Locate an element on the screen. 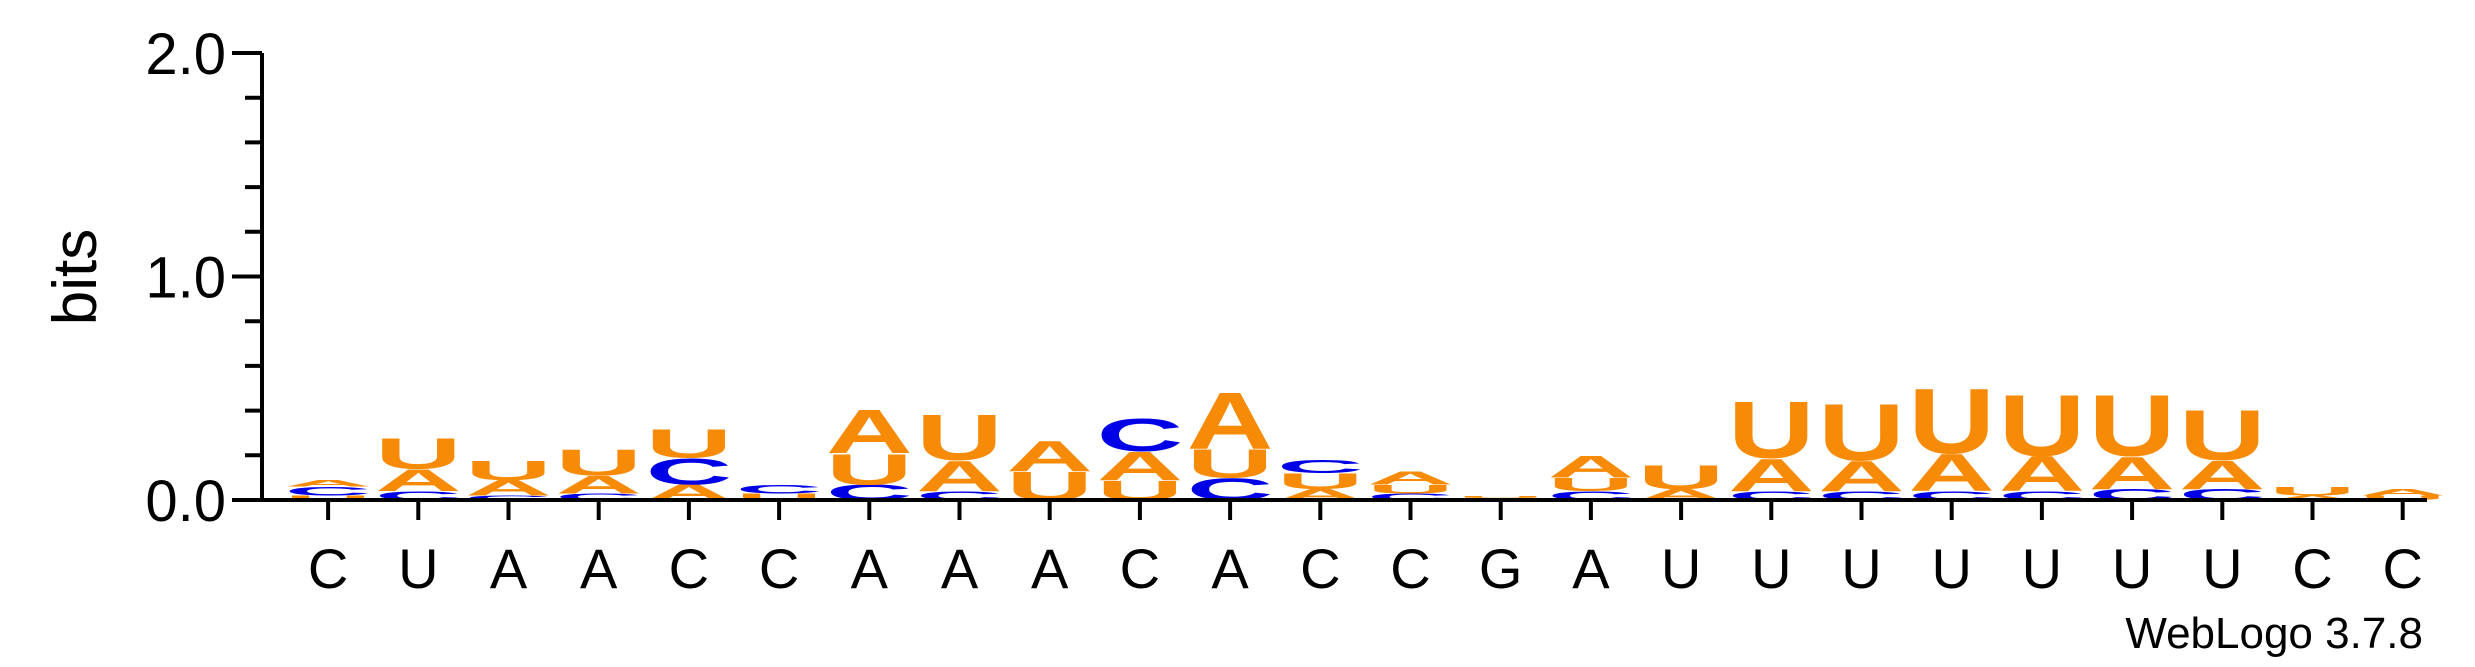 This screenshot has height=667, width=2475. stack-position-1: UCA is located at coordinates (328, 489).